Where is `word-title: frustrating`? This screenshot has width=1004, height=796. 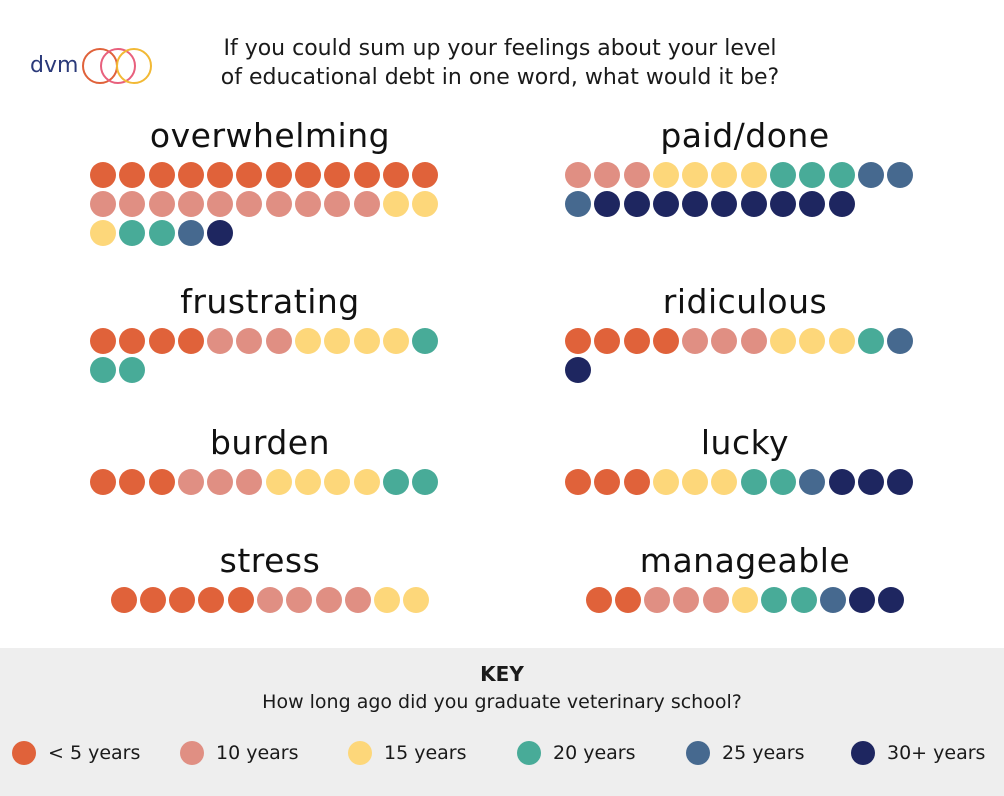
word-title: frustrating is located at coordinates (270, 301).